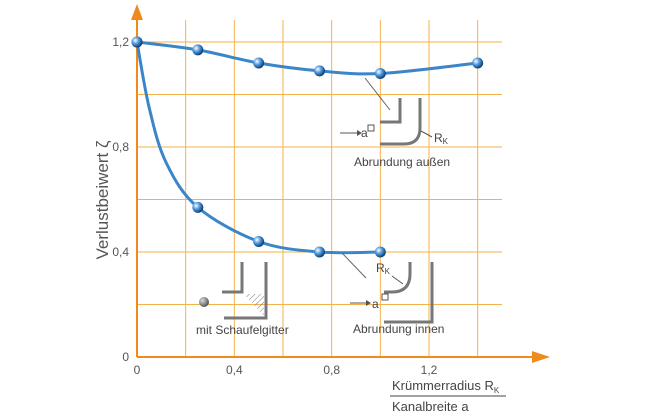 The image size is (650, 416). Describe the element at coordinates (446, 386) in the screenshot. I see `x-axis-label-numerator: Krümmerradius RK` at that location.